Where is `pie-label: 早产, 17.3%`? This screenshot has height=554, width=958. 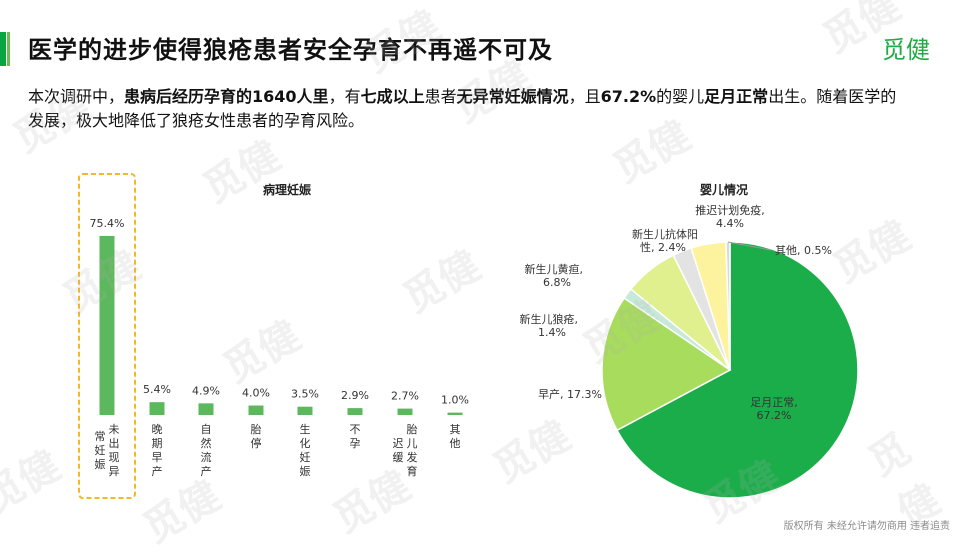
pie-label: 早产, 17.3% is located at coordinates (570, 394).